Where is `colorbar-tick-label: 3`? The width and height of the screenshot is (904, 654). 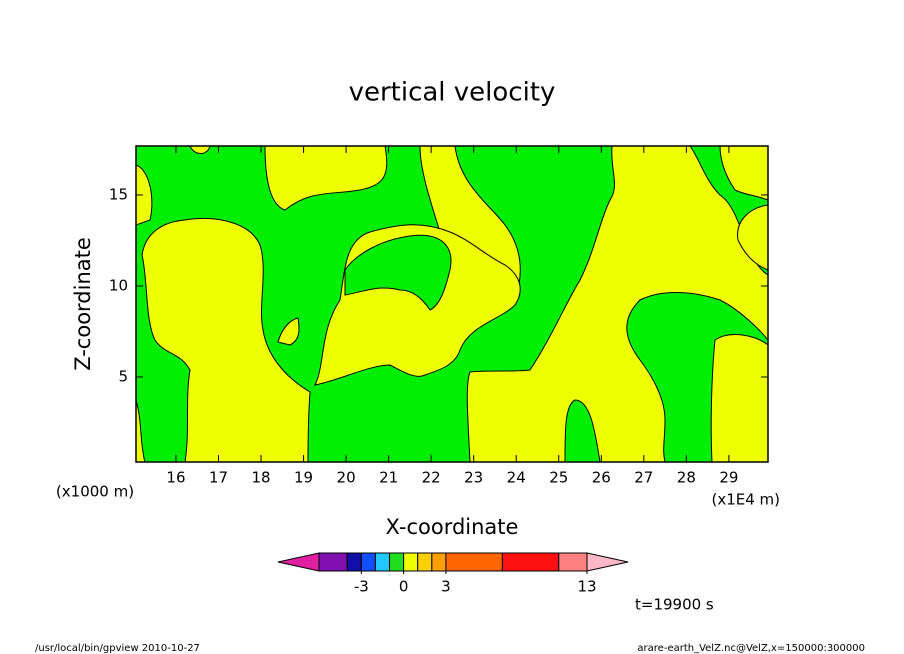 colorbar-tick-label: 3 is located at coordinates (446, 587).